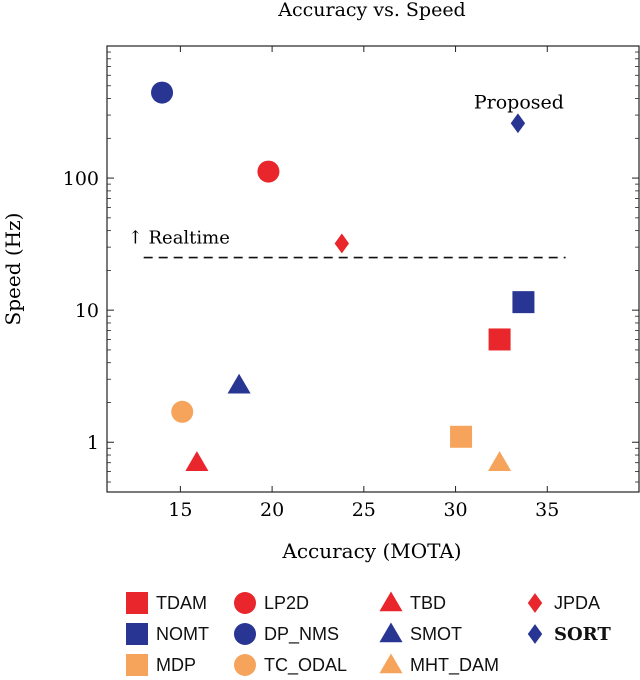 The image size is (640, 680). I want to click on point-tdam, so click(499, 339).